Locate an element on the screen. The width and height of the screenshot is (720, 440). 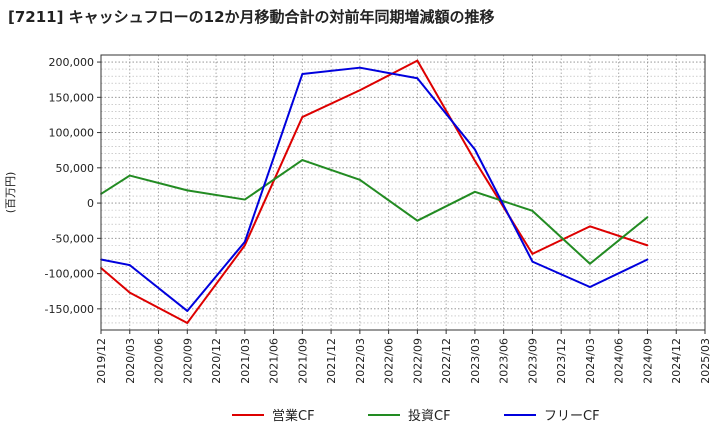
legend-label: フリーCF is located at coordinates (572, 416).